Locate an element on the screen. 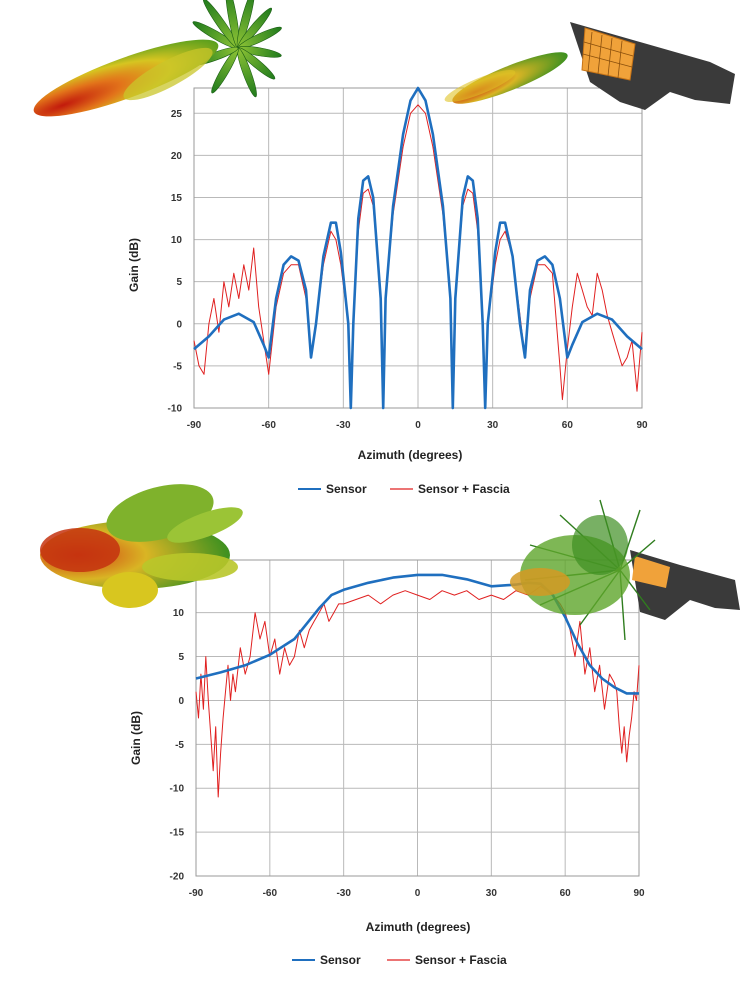  chart-1-y-tick-label: 5 is located at coordinates (179, 282).